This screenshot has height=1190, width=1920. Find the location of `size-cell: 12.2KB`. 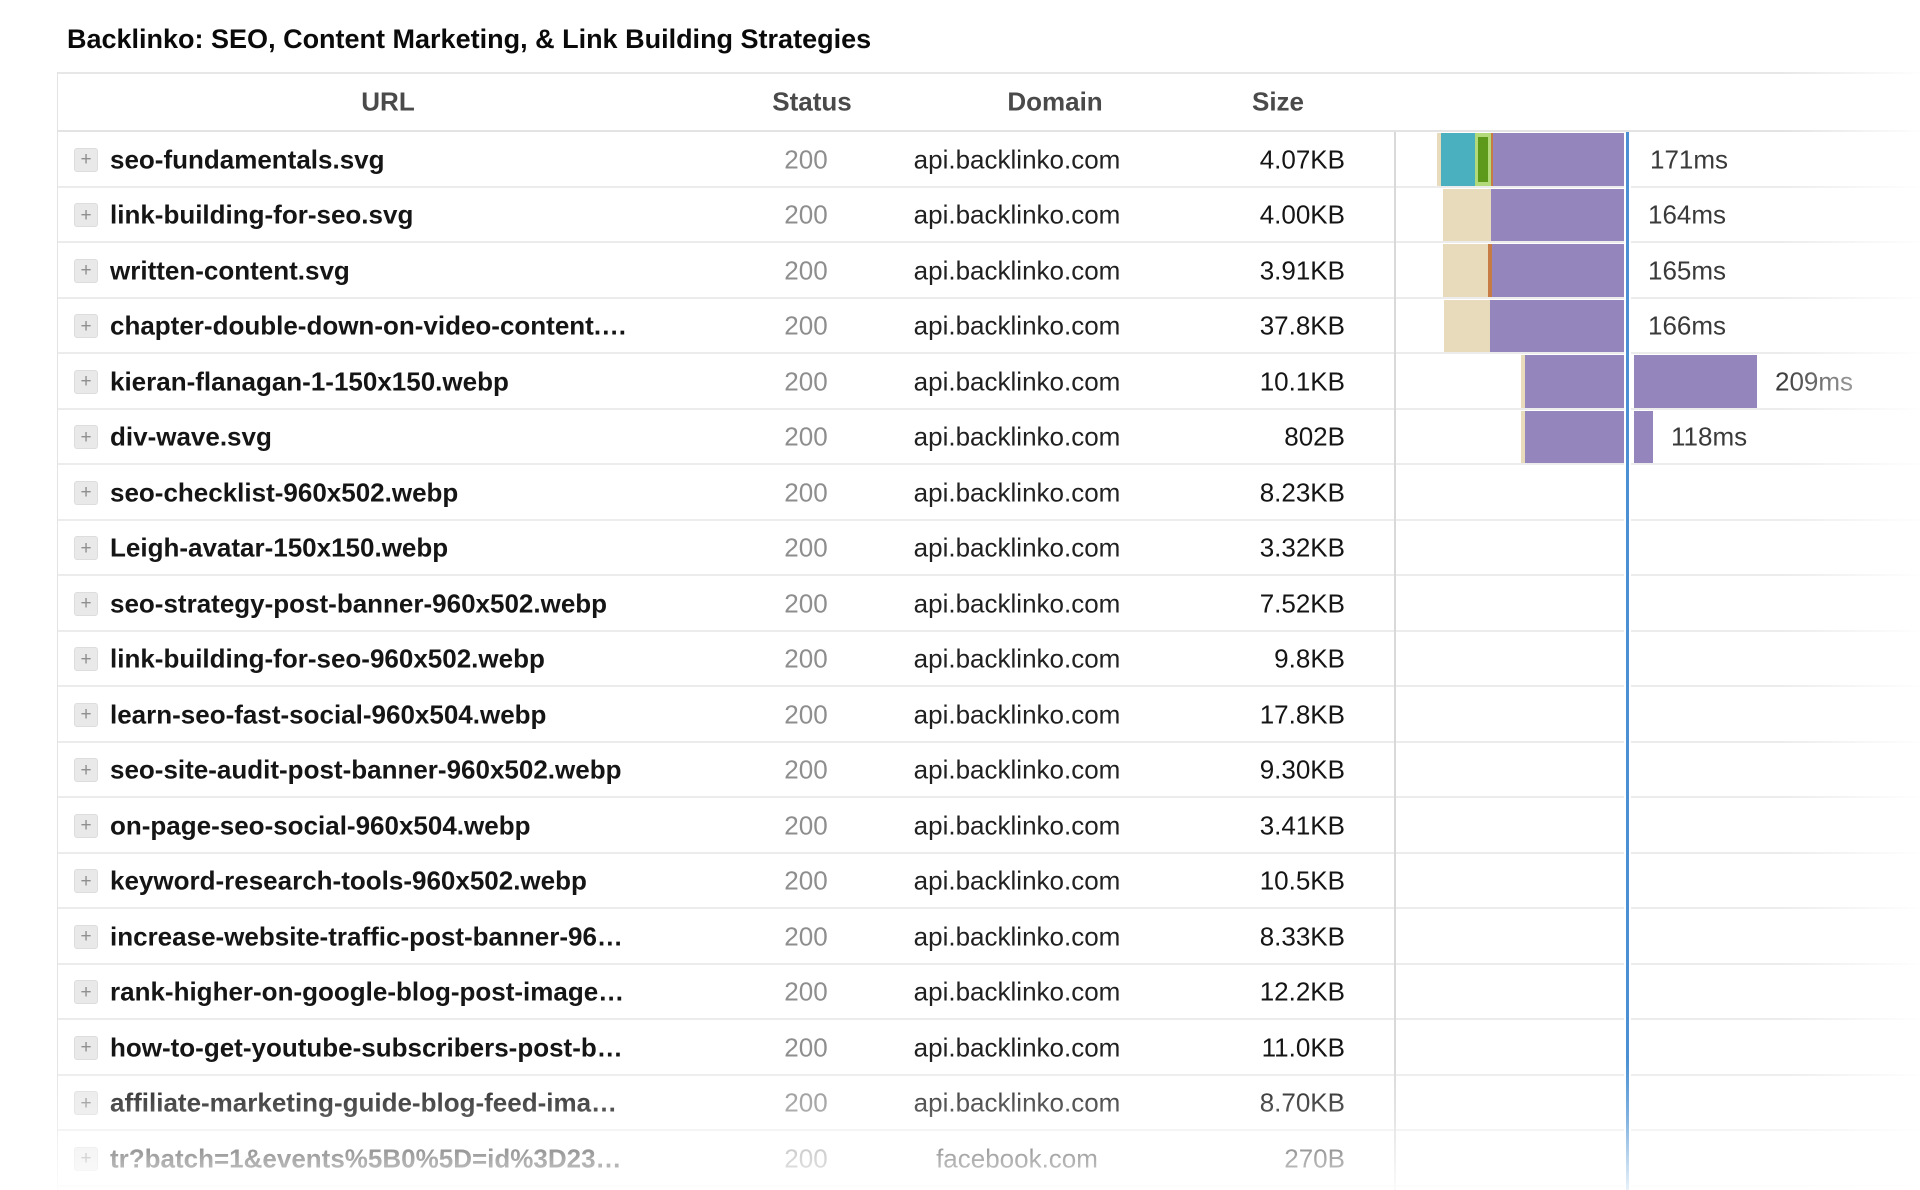

size-cell: 12.2KB is located at coordinates (1302, 991).